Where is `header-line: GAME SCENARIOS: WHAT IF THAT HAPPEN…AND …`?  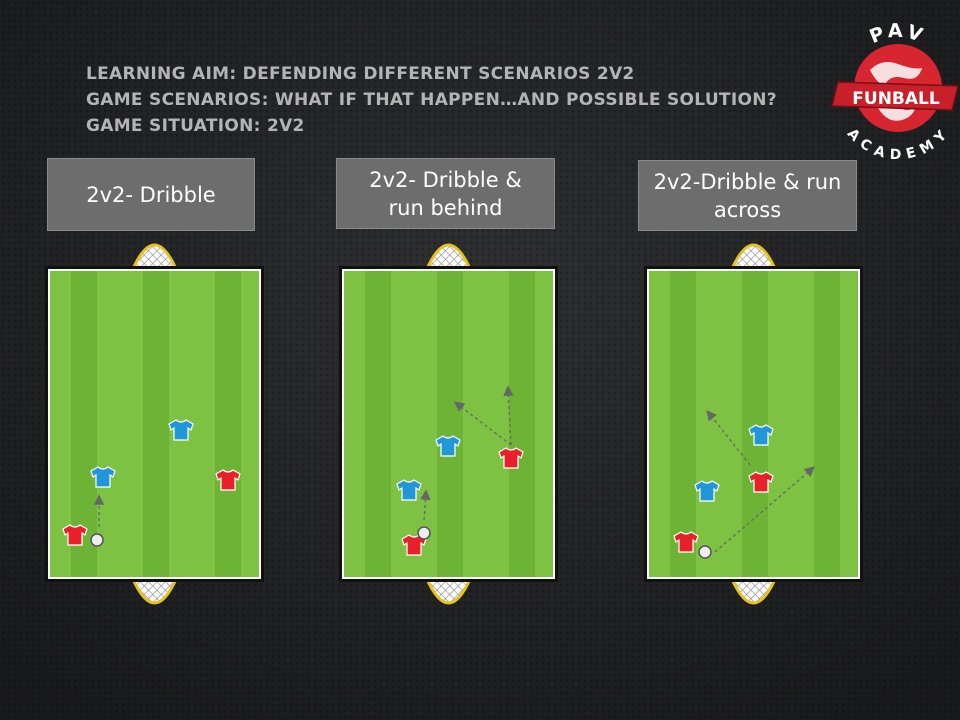
header-line: GAME SCENARIOS: WHAT IF THAT HAPPEN…AND … is located at coordinates (431, 100).